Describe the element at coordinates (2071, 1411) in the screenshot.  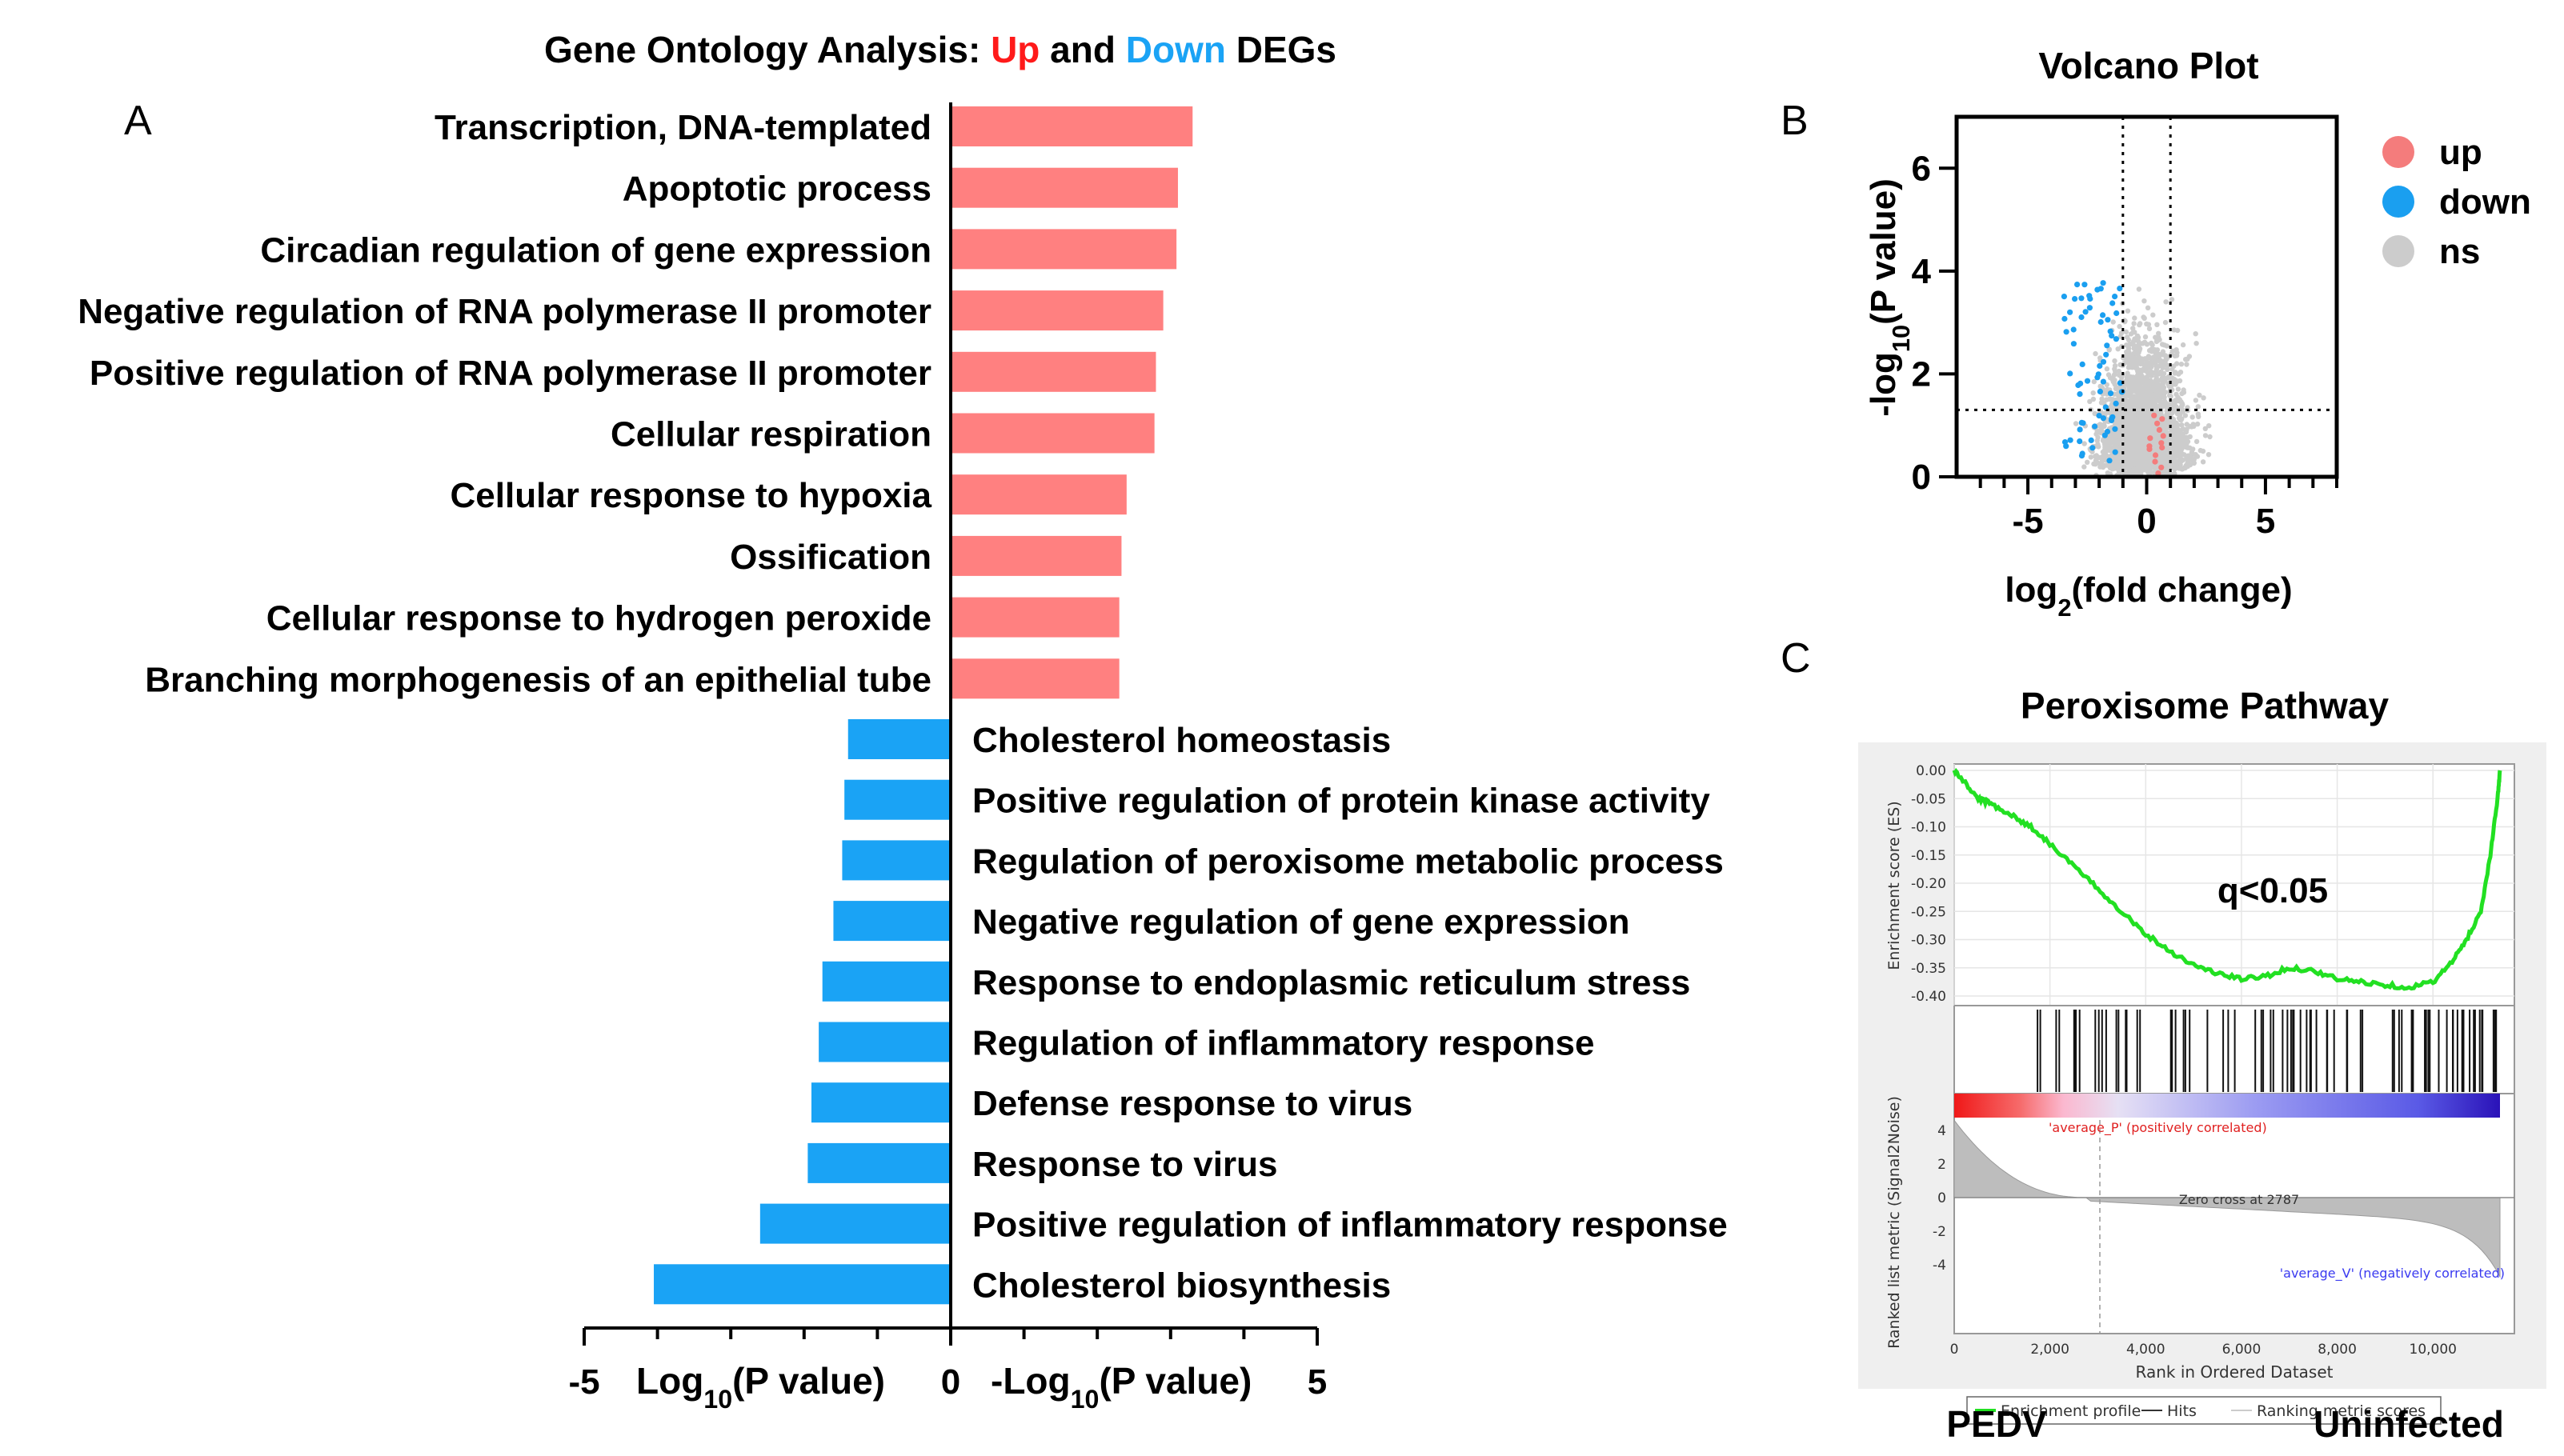
I see `legend-enrichment-label: Enrichment profile` at that location.